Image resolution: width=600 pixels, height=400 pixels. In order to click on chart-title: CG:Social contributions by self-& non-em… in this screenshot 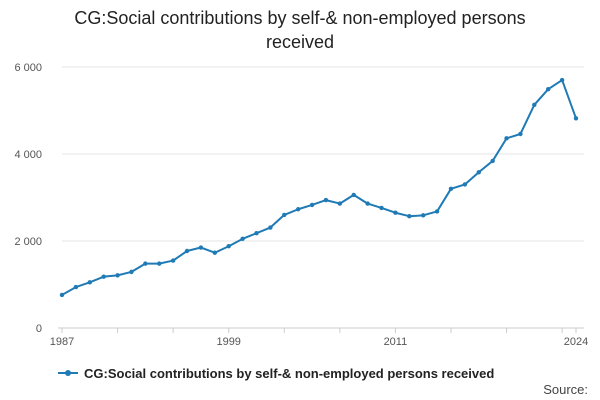, I will do `click(300, 30)`.